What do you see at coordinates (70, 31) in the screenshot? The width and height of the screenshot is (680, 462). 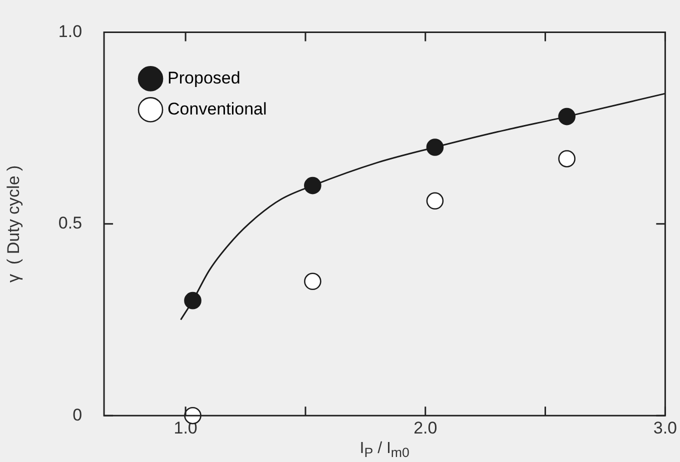 I see `y-tick-label: 1.0` at bounding box center [70, 31].